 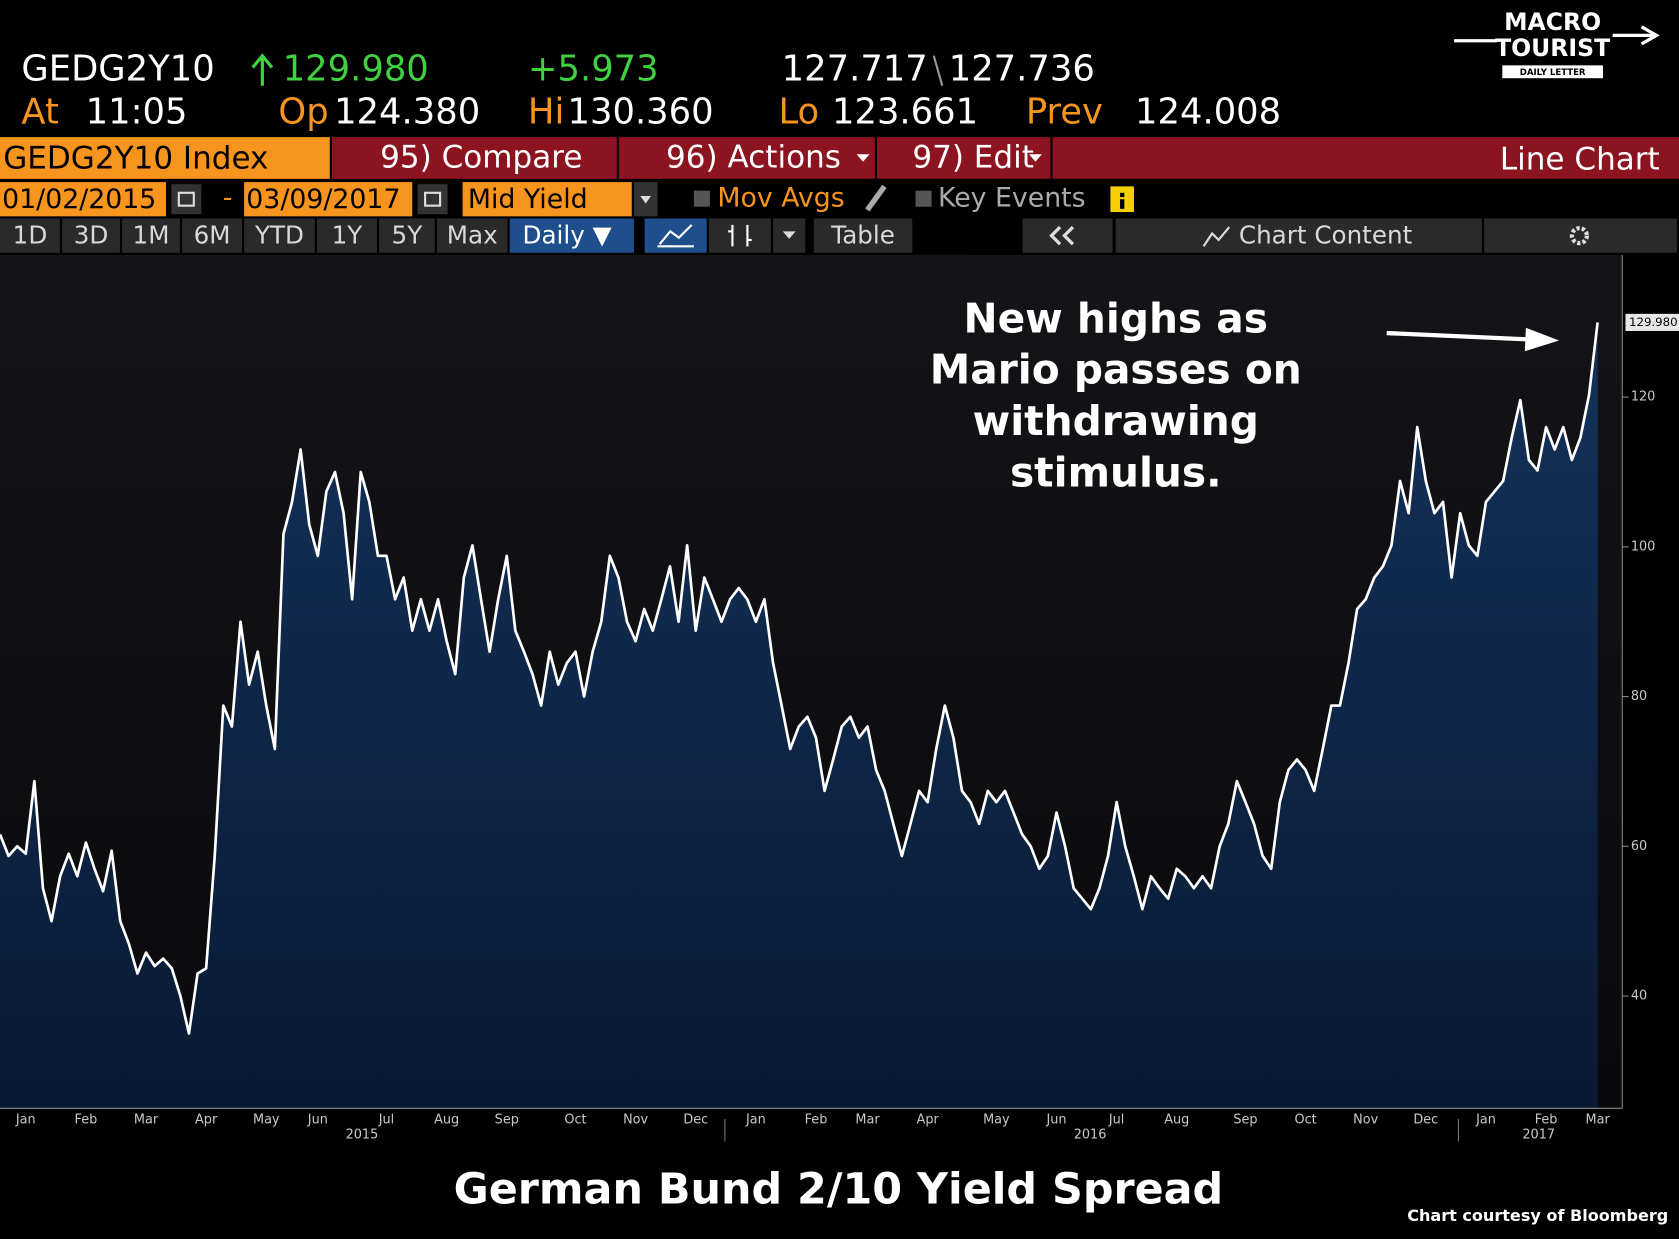 What do you see at coordinates (855, 69) in the screenshot?
I see `bid: 127.717` at bounding box center [855, 69].